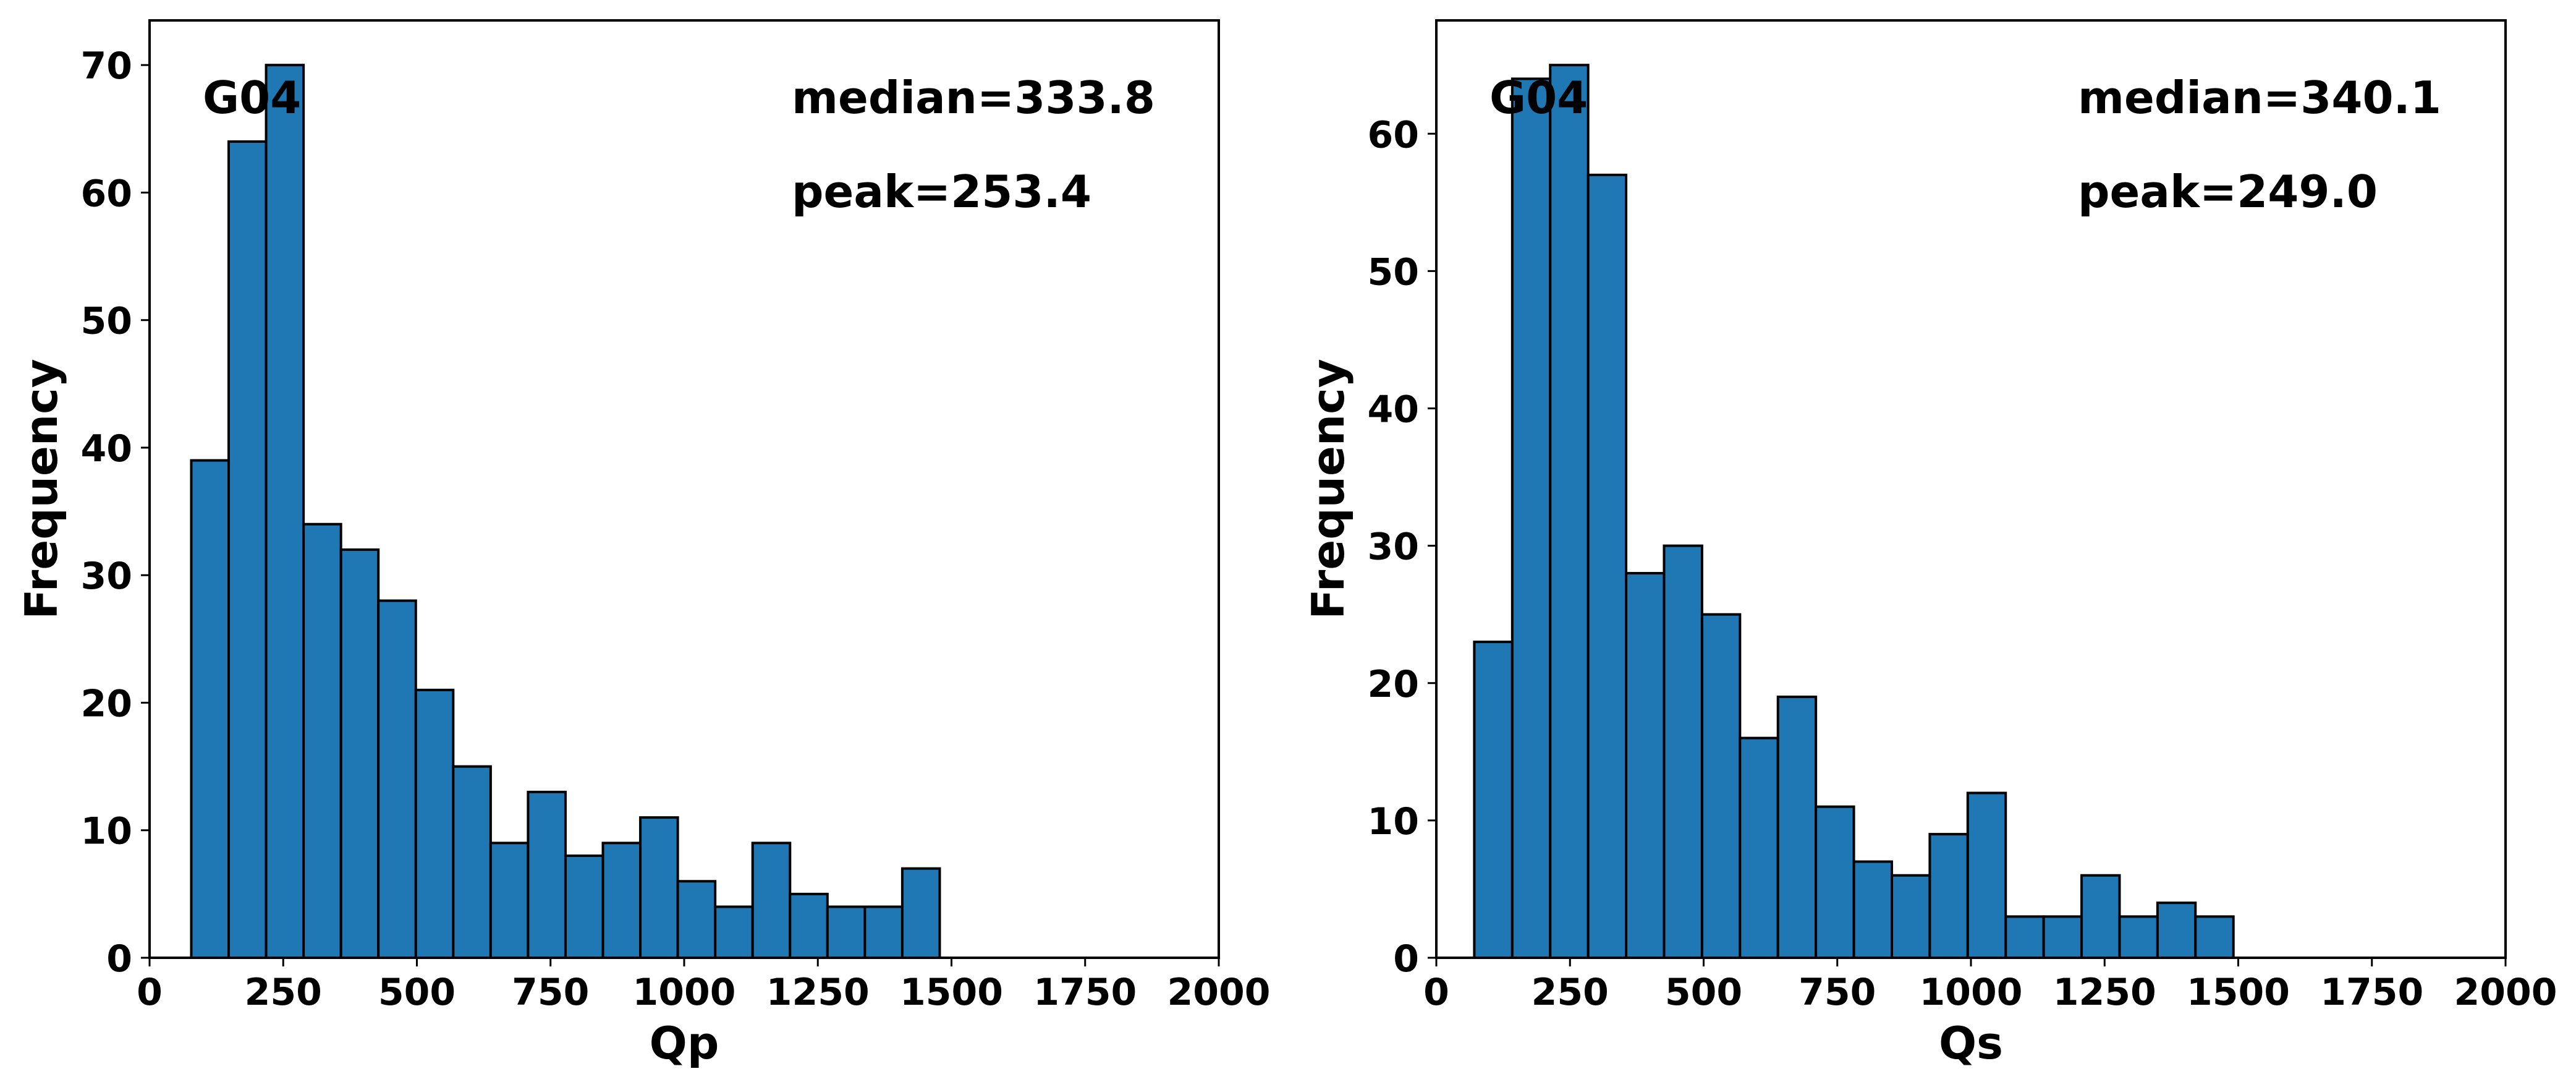 The image size is (2576, 1087). I want to click on qs-x-tick-label: 500, so click(1703, 992).